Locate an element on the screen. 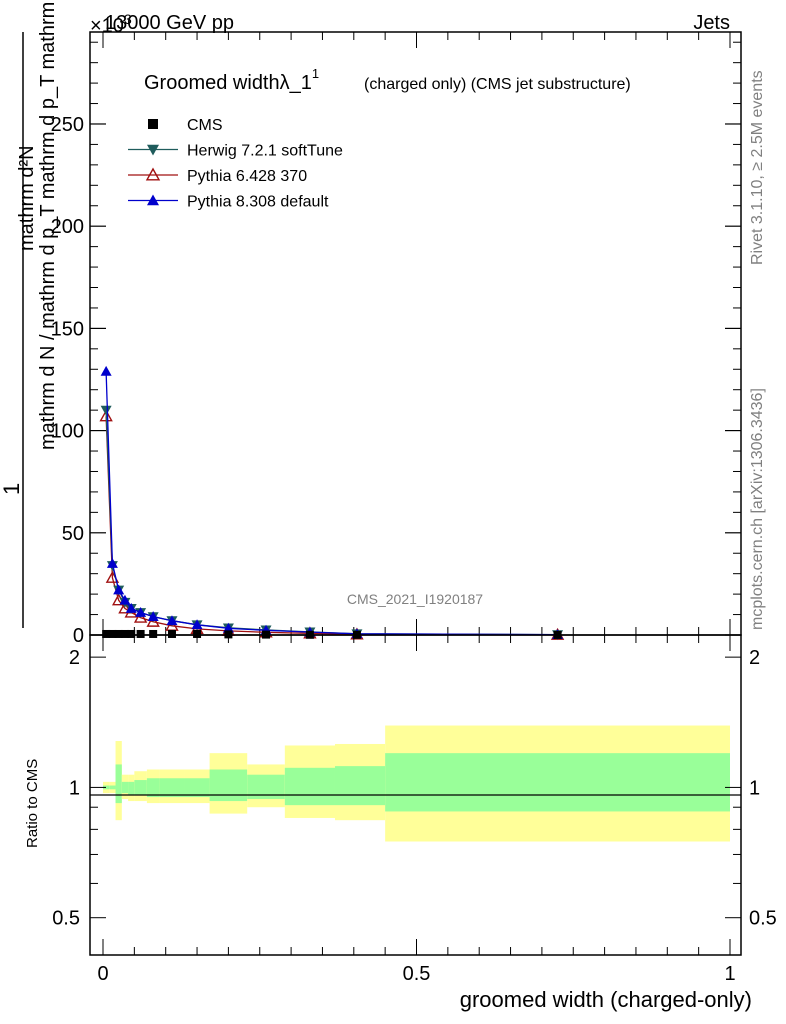  legend-label: CMS is located at coordinates (205, 125).